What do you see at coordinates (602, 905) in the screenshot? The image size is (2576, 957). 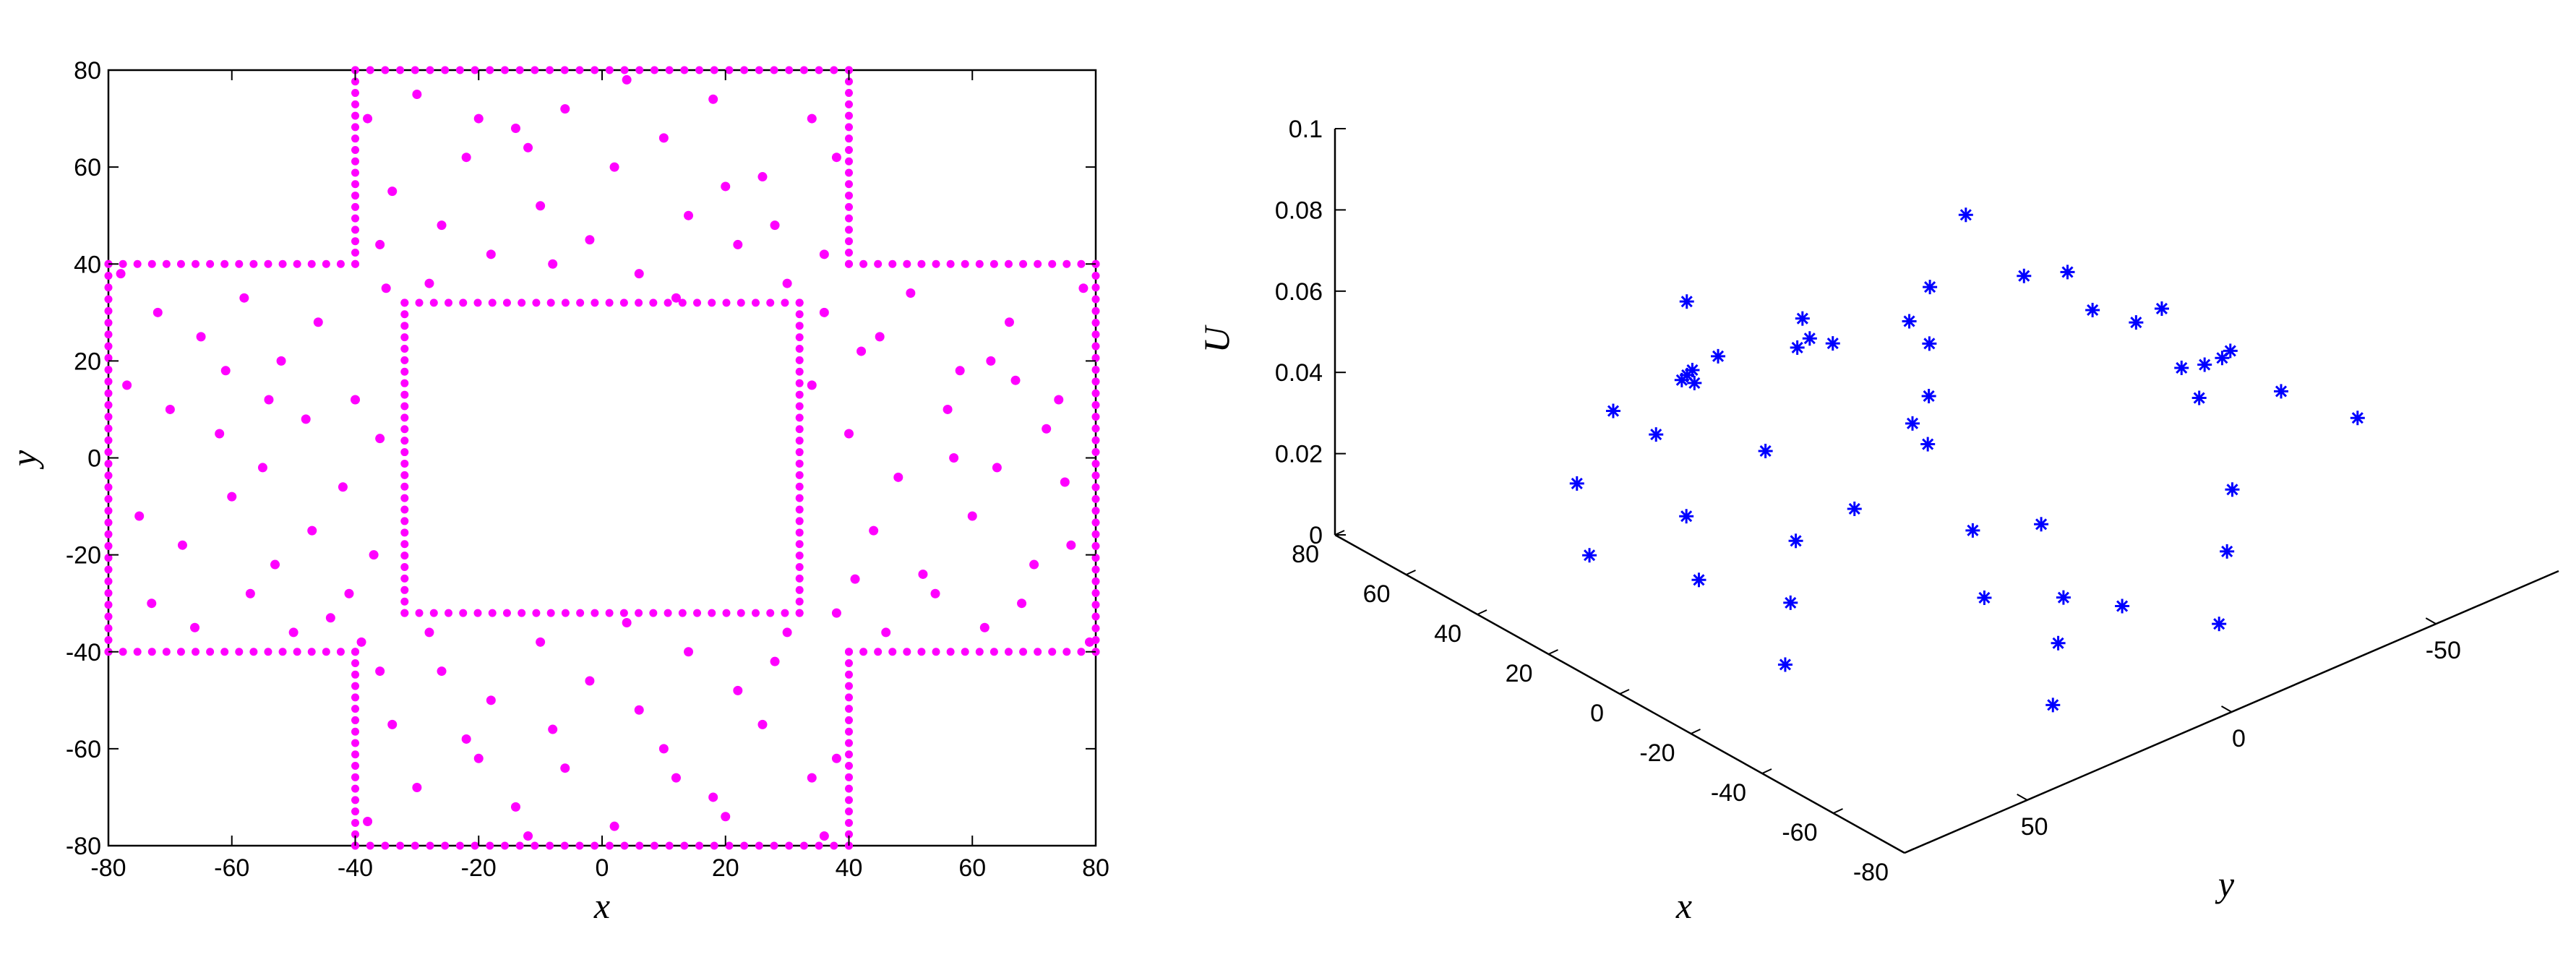 I see `left-x-axis-label: x` at bounding box center [602, 905].